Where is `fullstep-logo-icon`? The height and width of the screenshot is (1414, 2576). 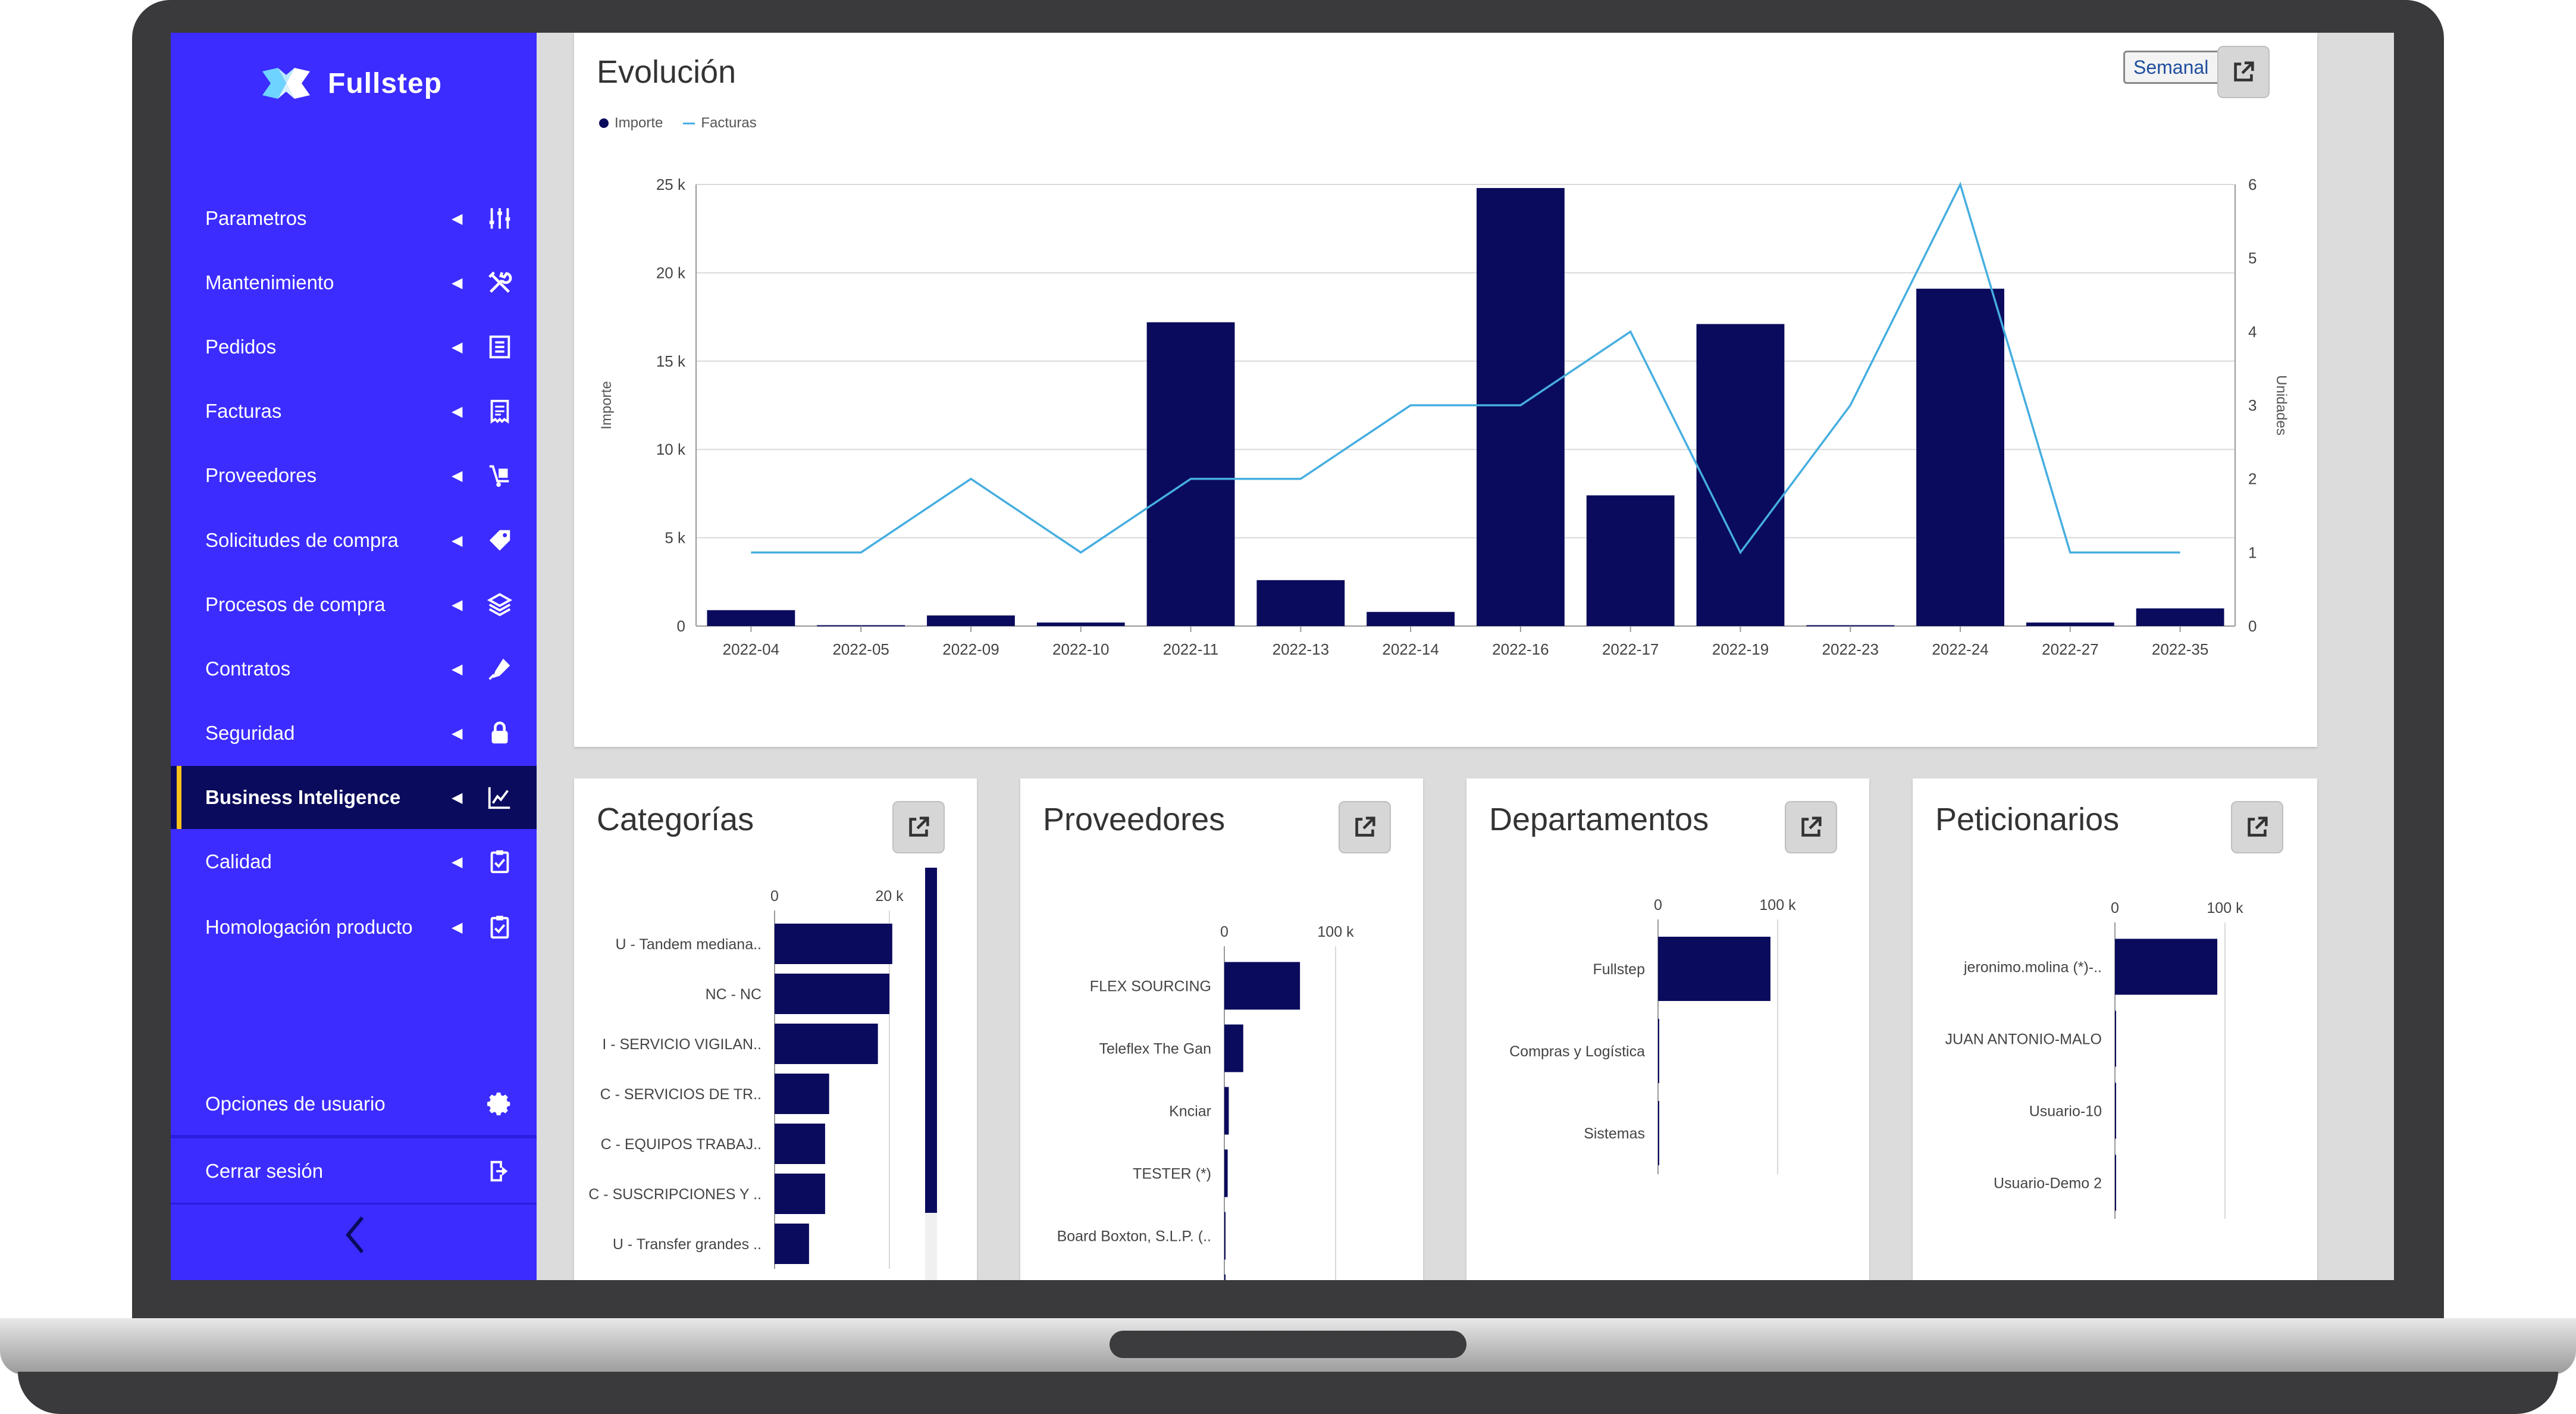
fullstep-logo-icon is located at coordinates (286, 83).